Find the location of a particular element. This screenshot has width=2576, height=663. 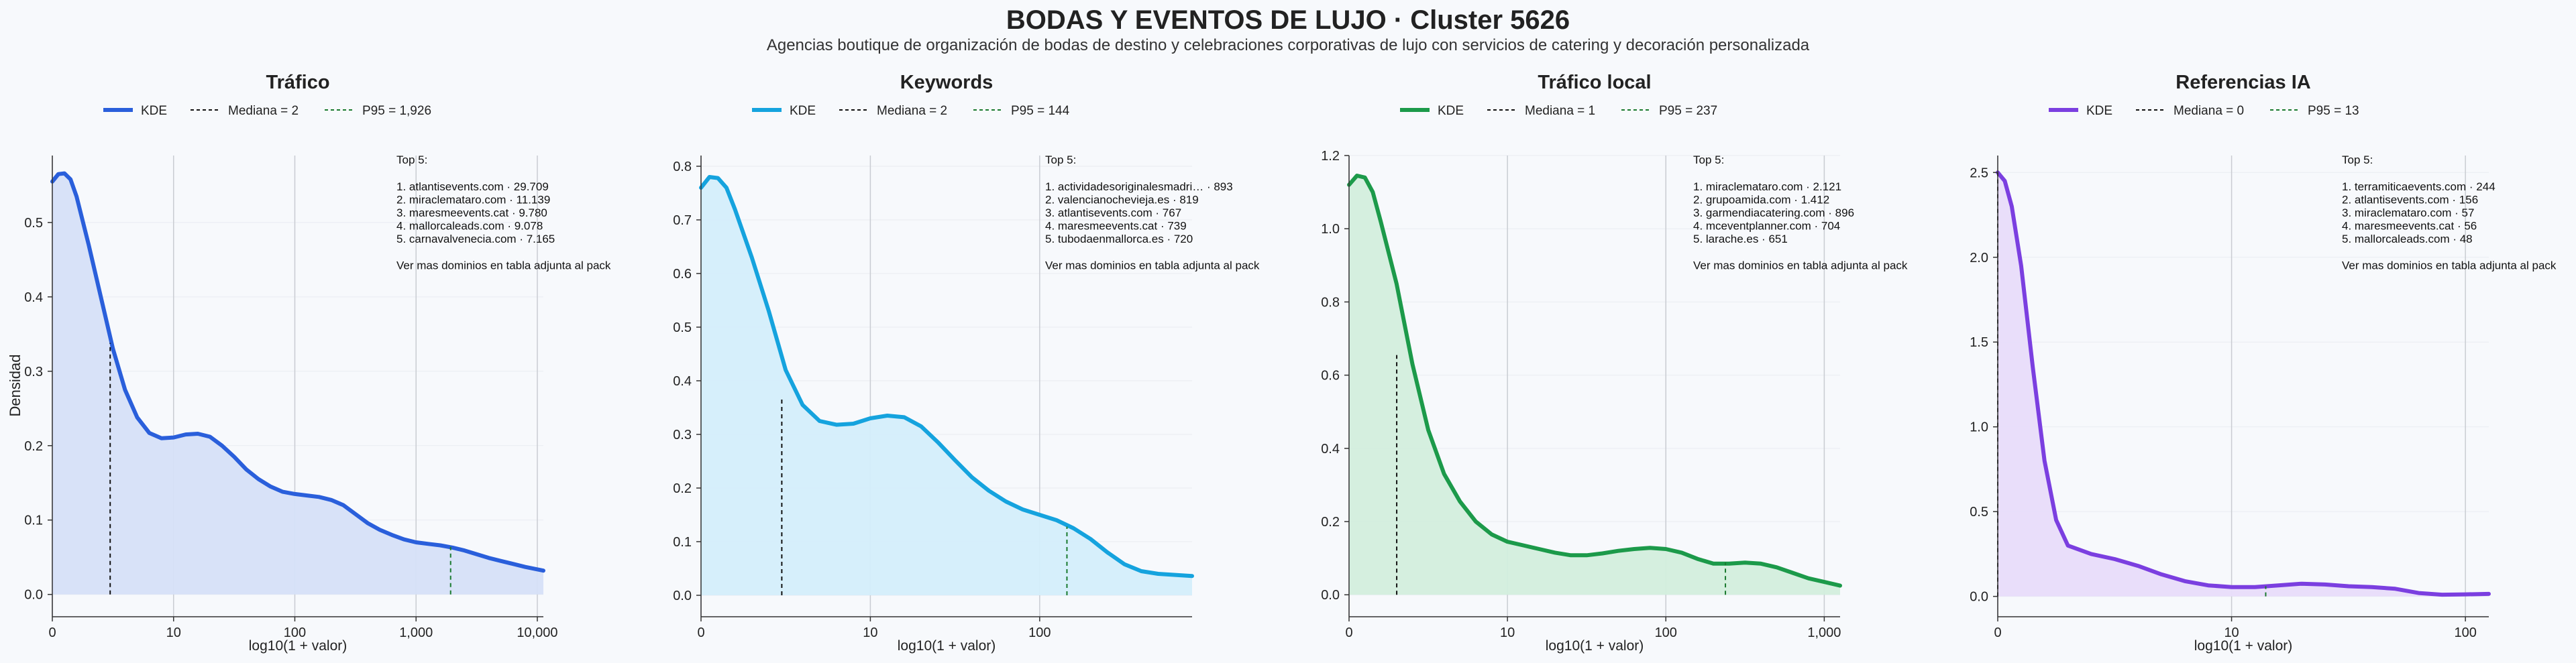

top5-item: 3. maresmeevents.cat · 9.780 is located at coordinates (471, 213).